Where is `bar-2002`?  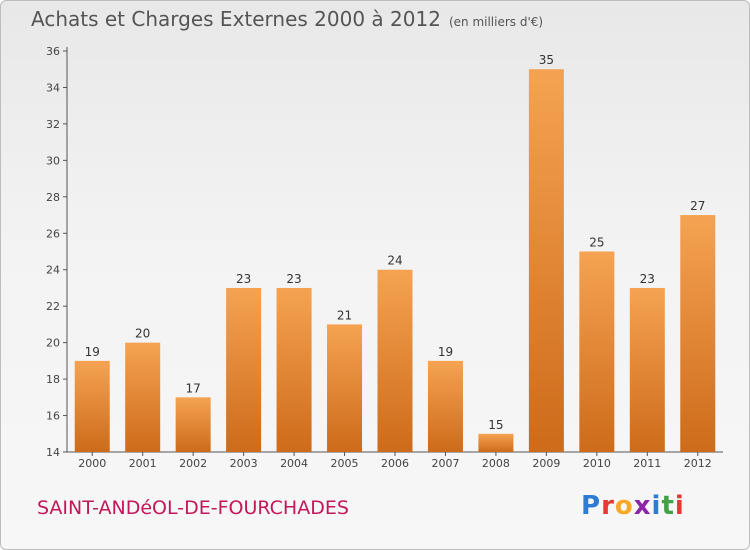 bar-2002 is located at coordinates (193, 424).